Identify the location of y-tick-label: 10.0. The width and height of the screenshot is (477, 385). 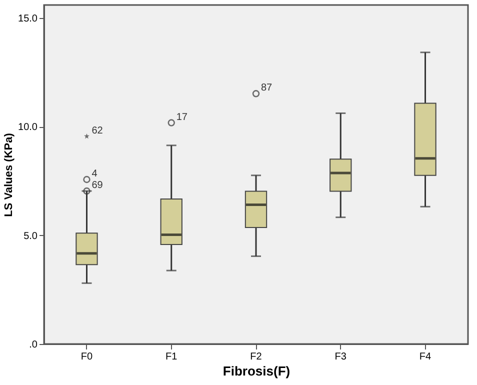
(28, 128).